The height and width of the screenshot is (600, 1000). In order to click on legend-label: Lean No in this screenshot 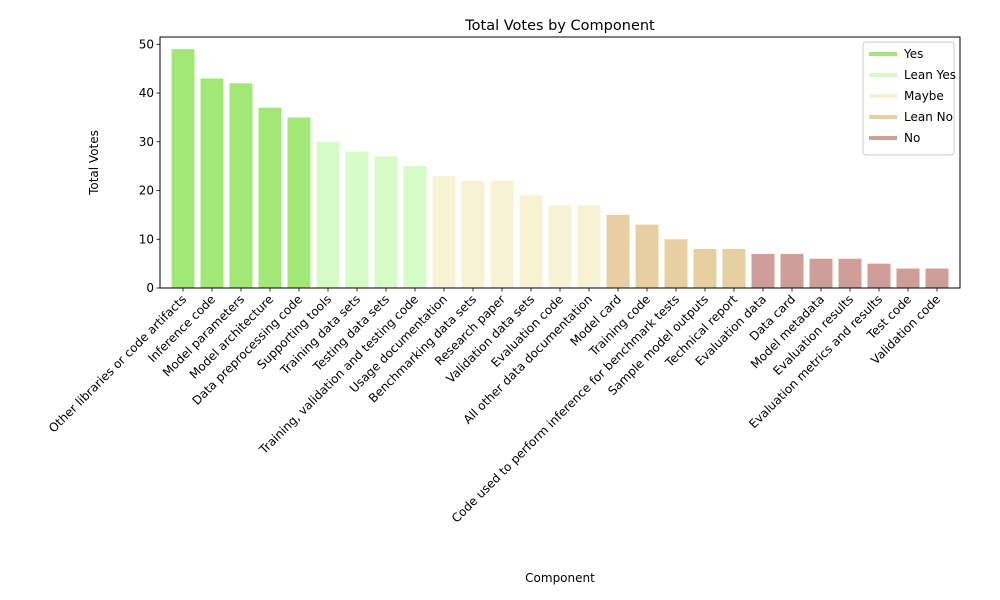, I will do `click(928, 117)`.